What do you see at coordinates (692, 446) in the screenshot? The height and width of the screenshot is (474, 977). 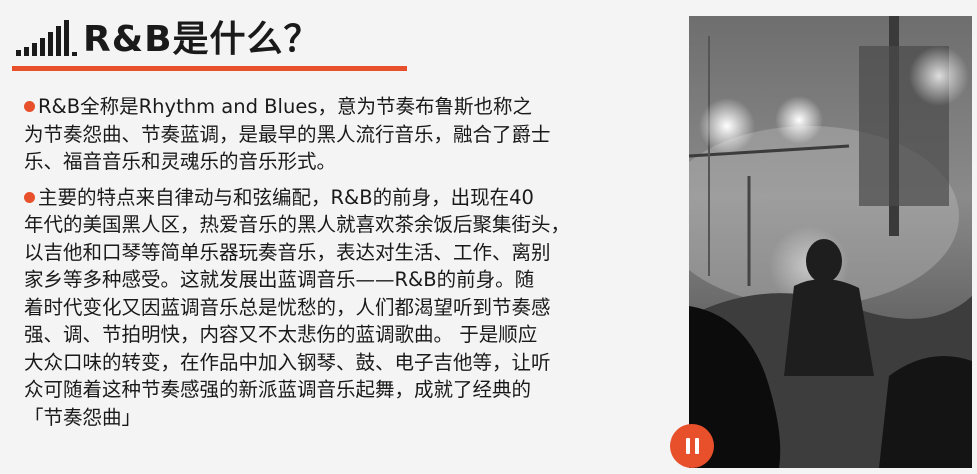 I see `pause-button` at bounding box center [692, 446].